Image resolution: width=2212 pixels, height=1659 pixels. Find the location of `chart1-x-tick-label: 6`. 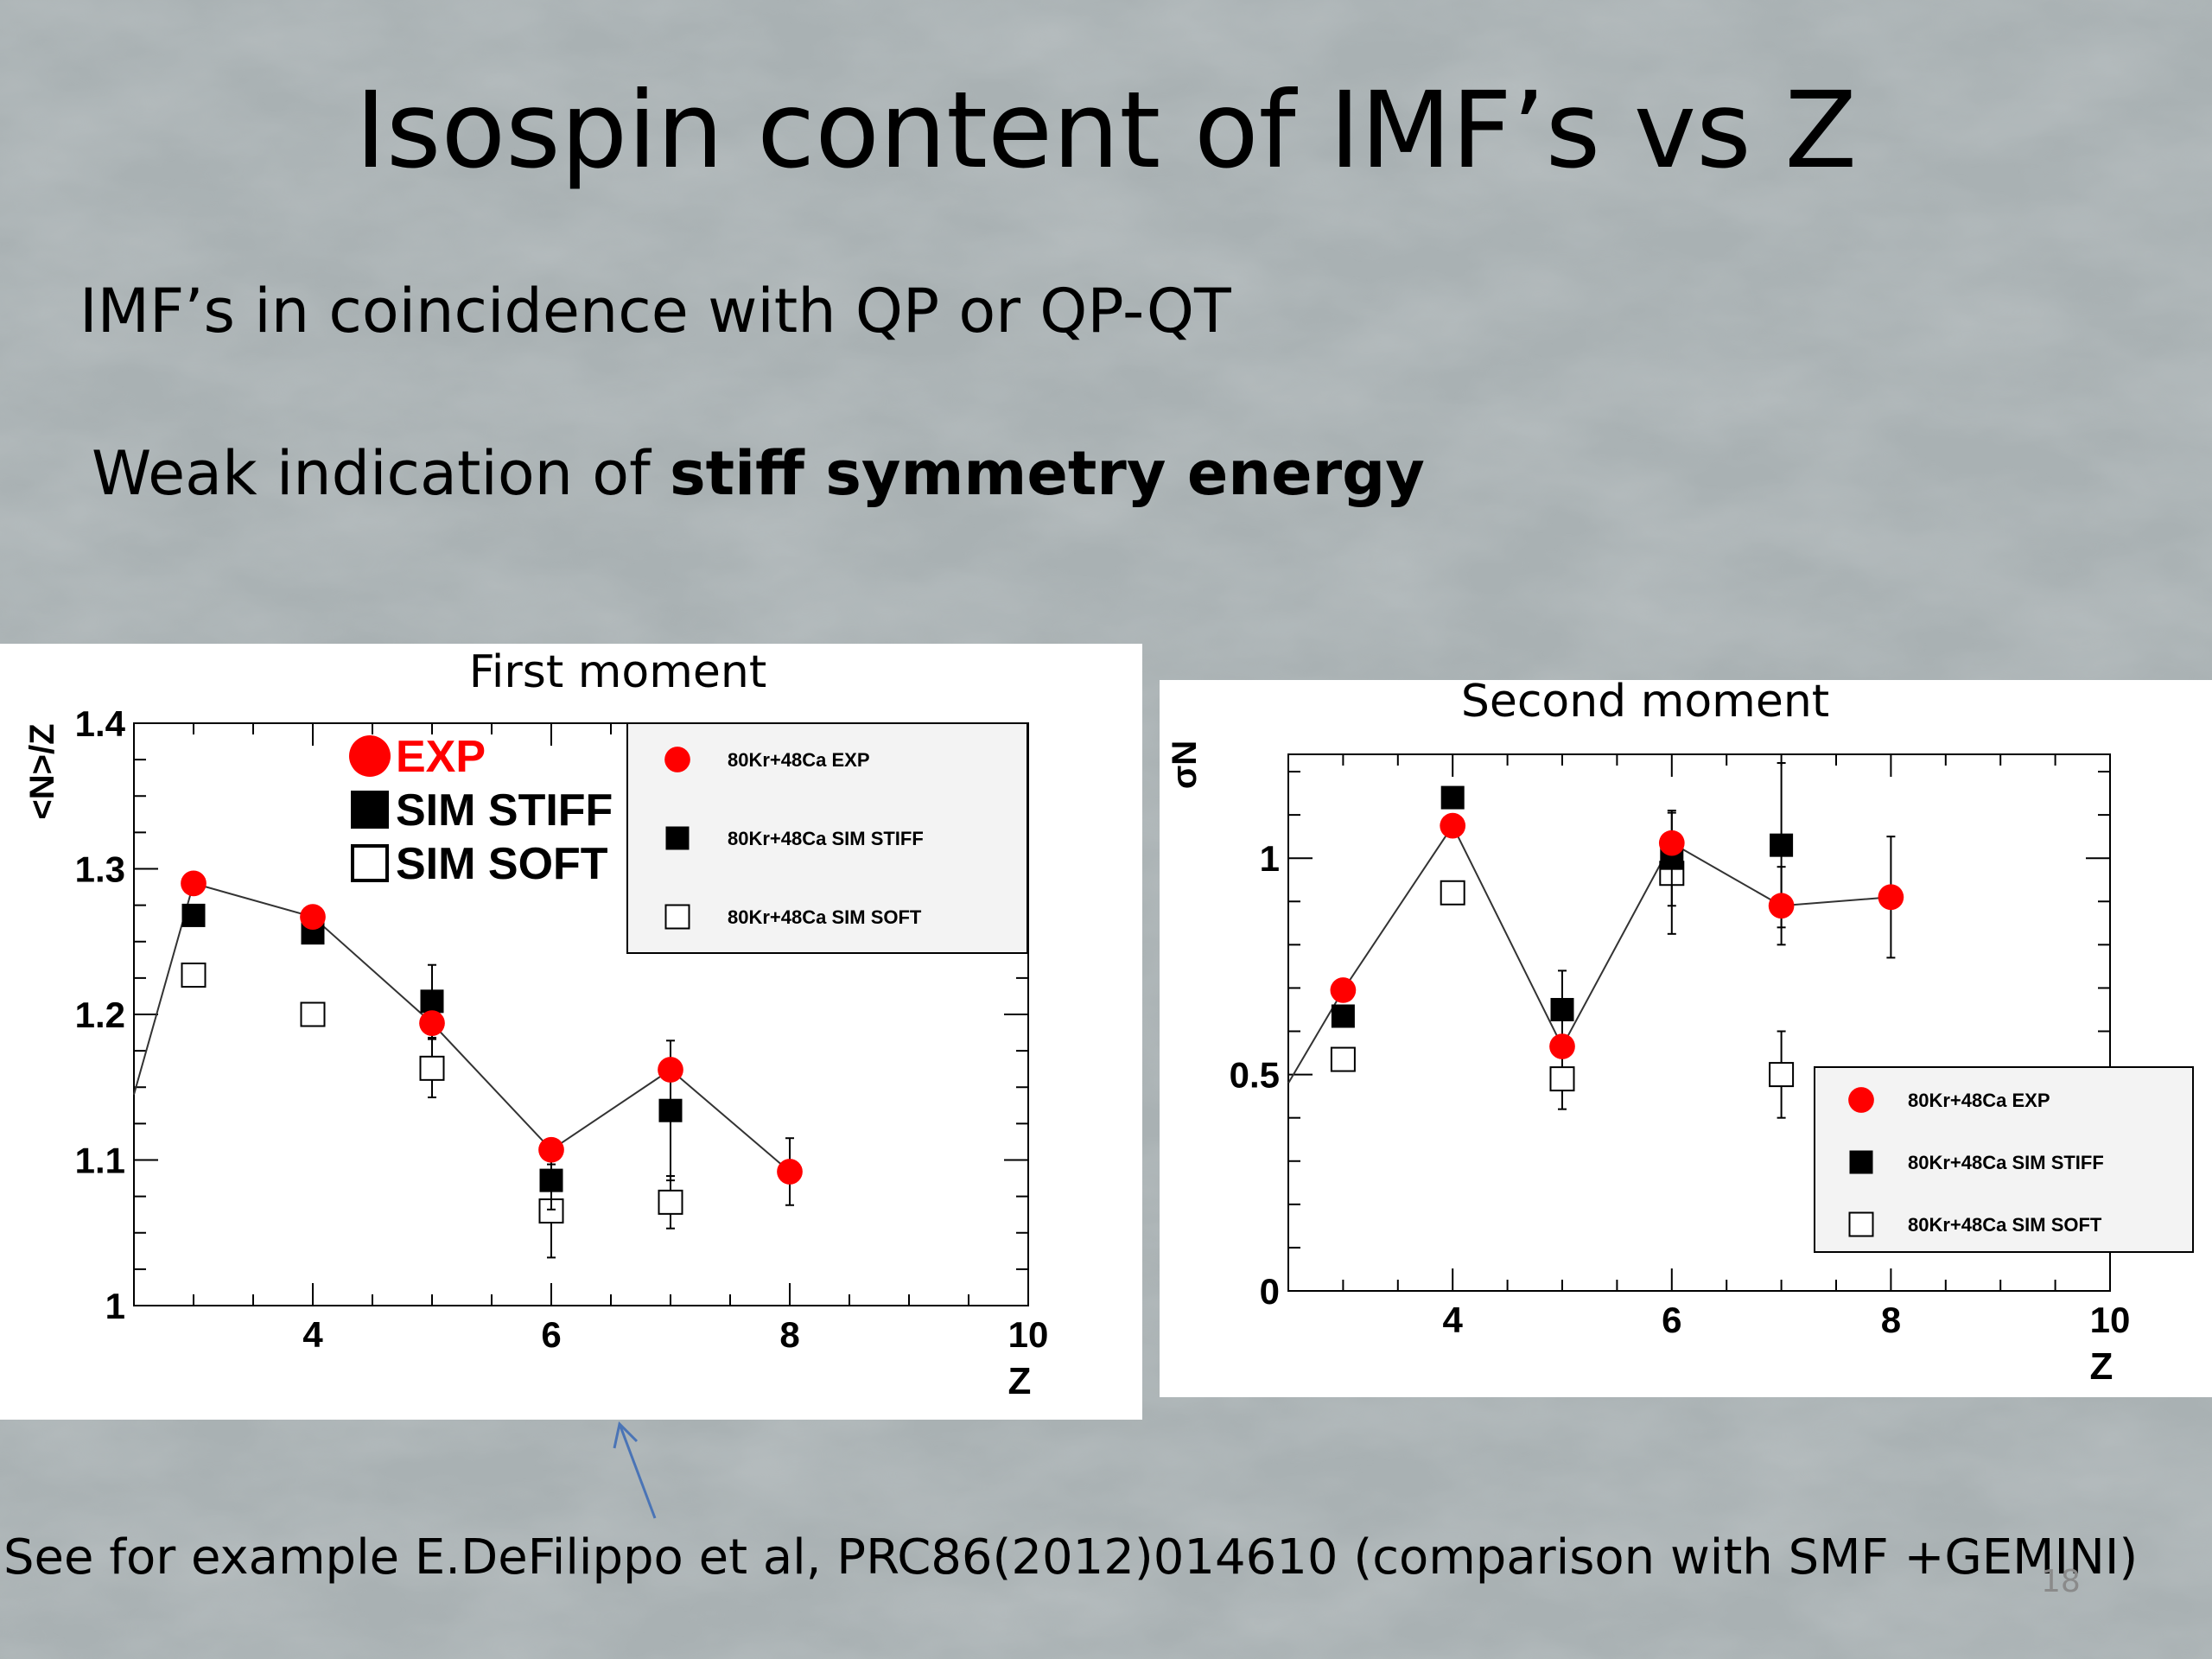

chart1-x-tick-label: 6 is located at coordinates (551, 1334).